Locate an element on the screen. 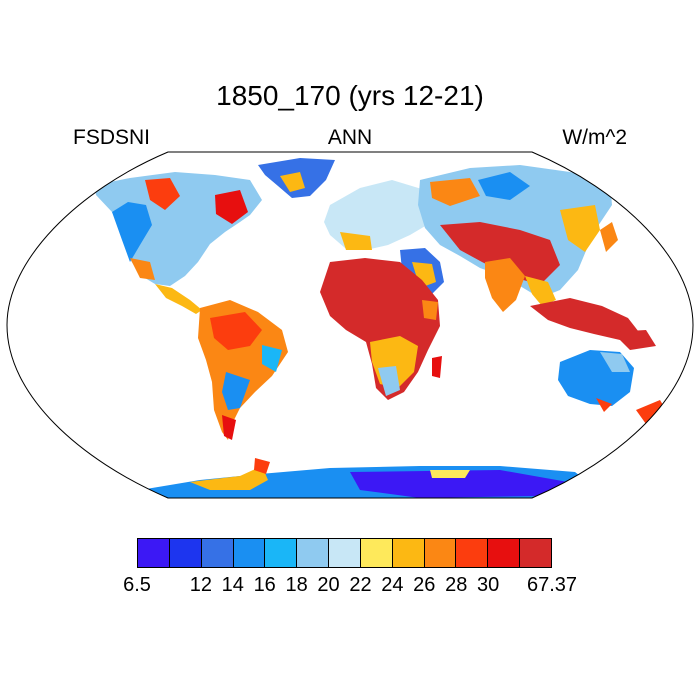 Image resolution: width=700 pixels, height=700 pixels. colorbar-tick-label: 12 is located at coordinates (200, 585).